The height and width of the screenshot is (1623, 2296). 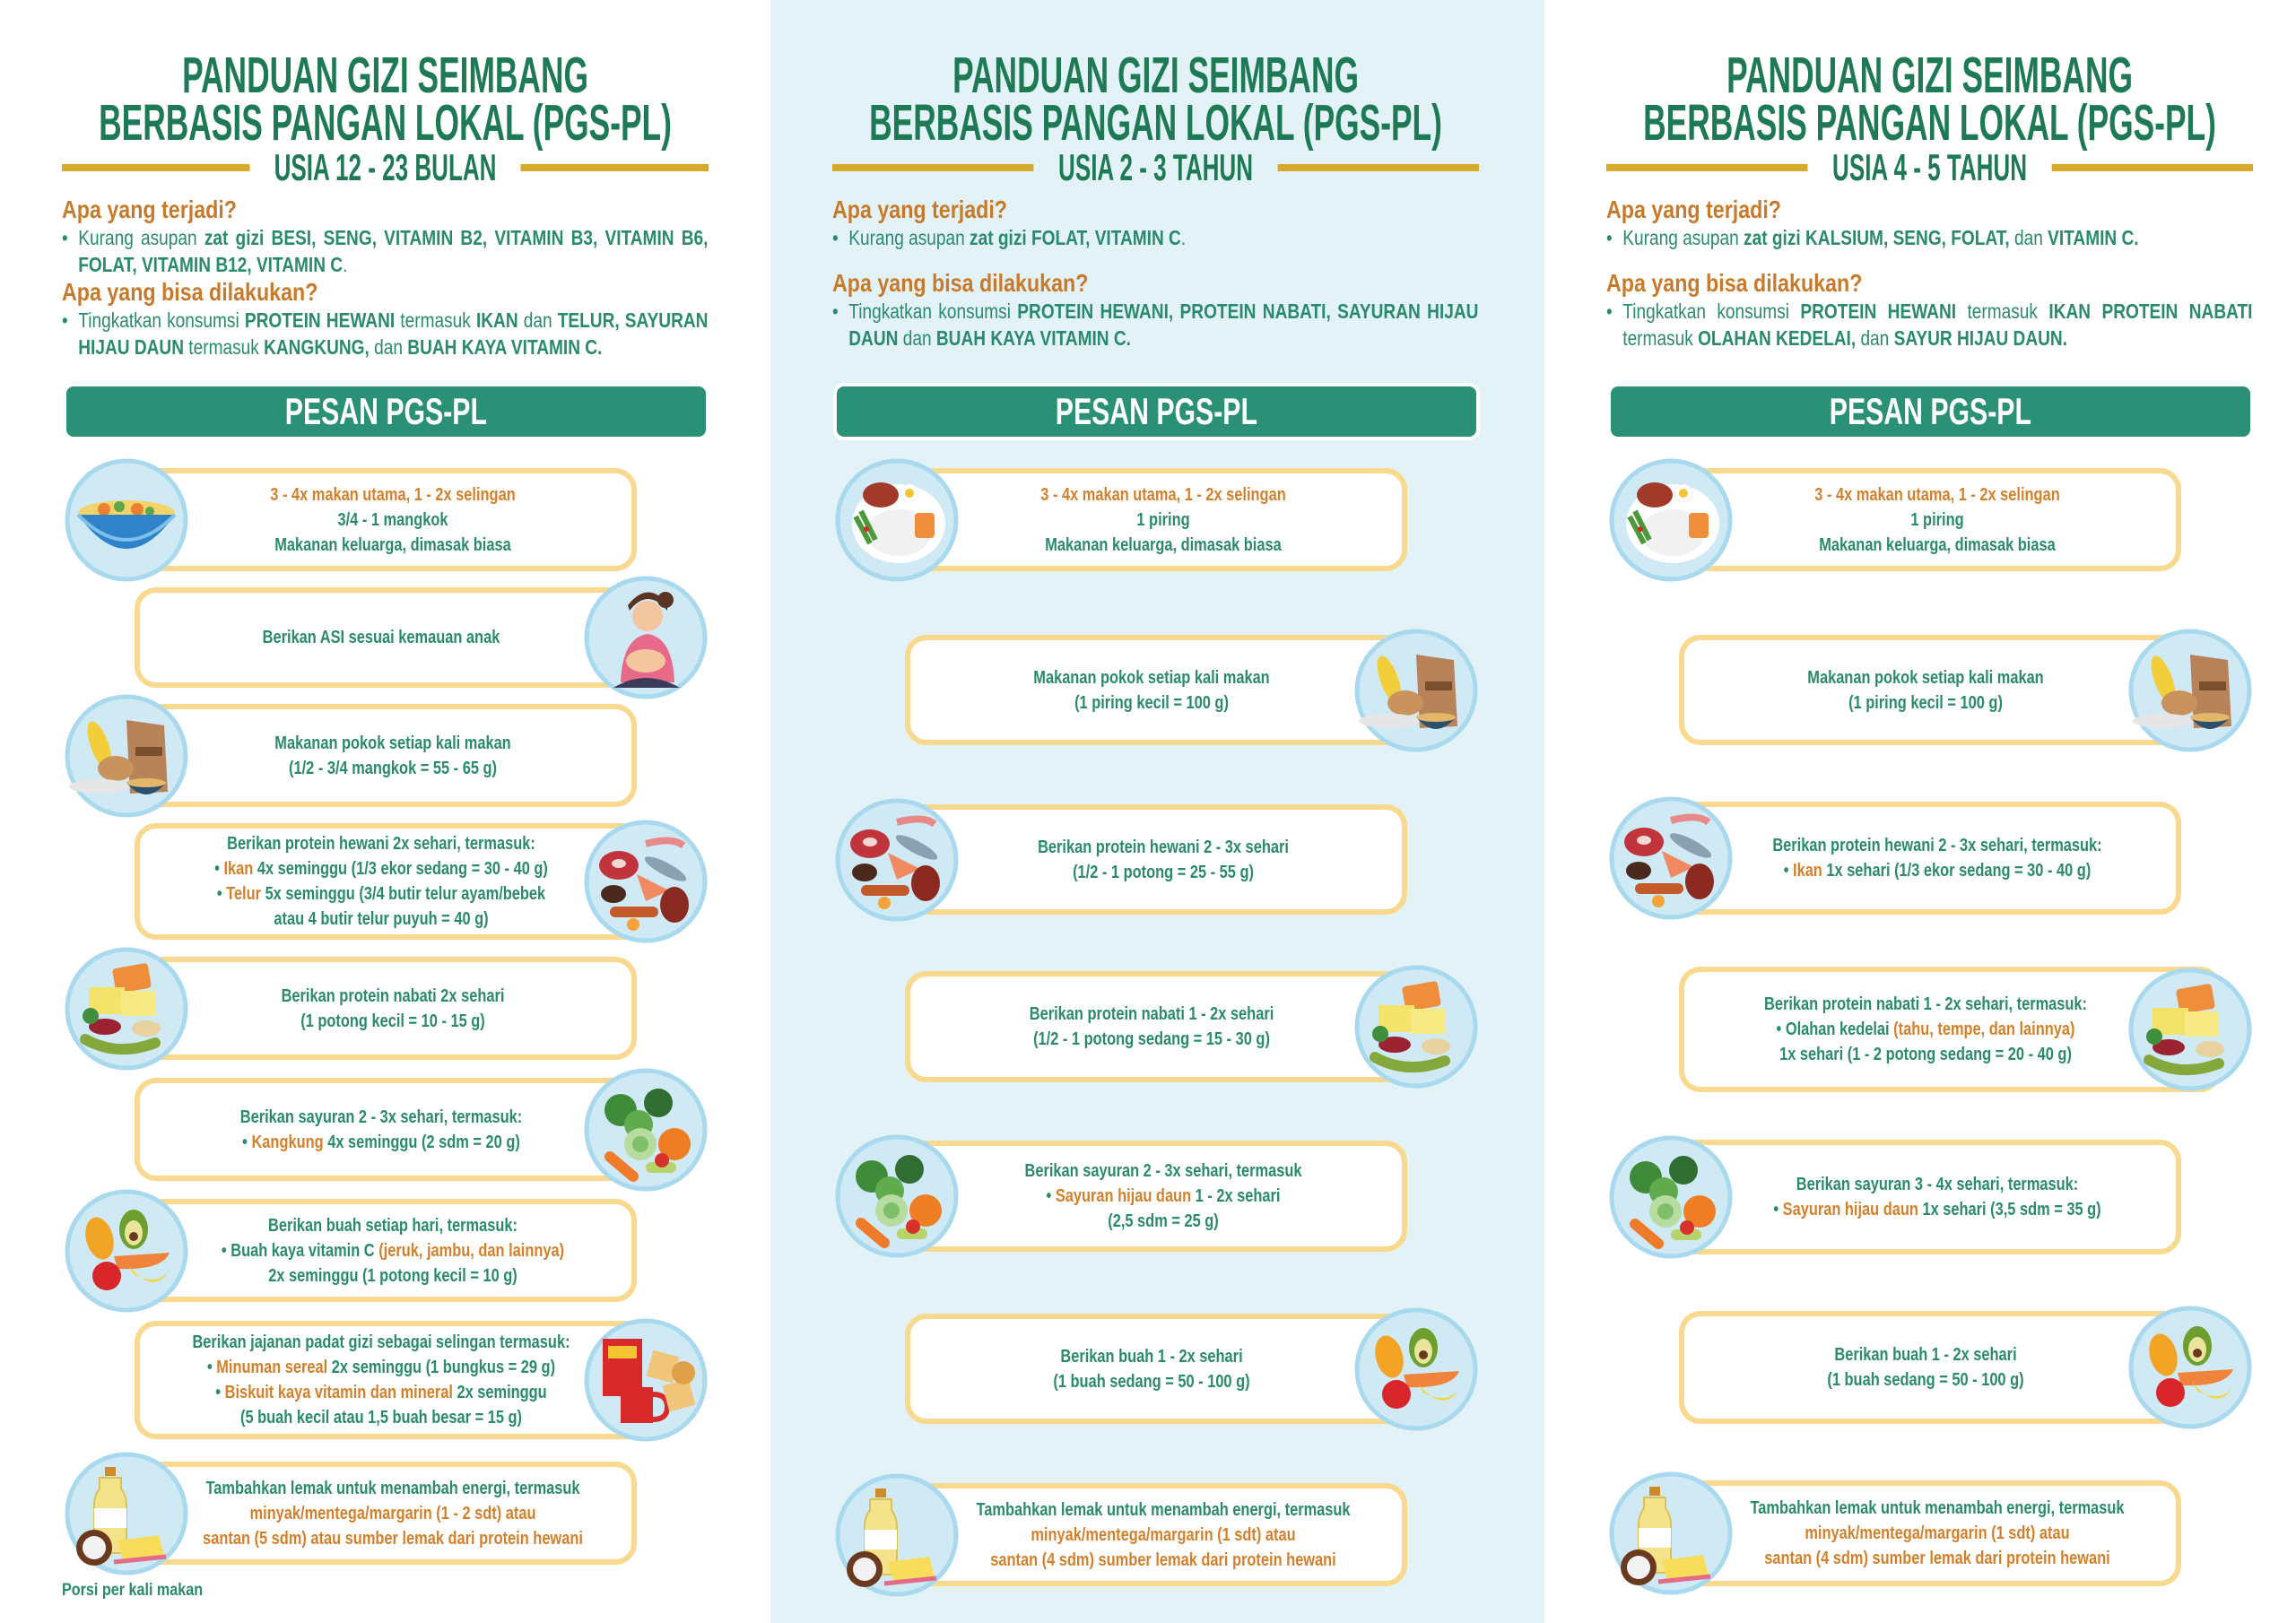 I want to click on text-segment: Berikan buah 1 - 2x sehari, so click(x=1925, y=1355).